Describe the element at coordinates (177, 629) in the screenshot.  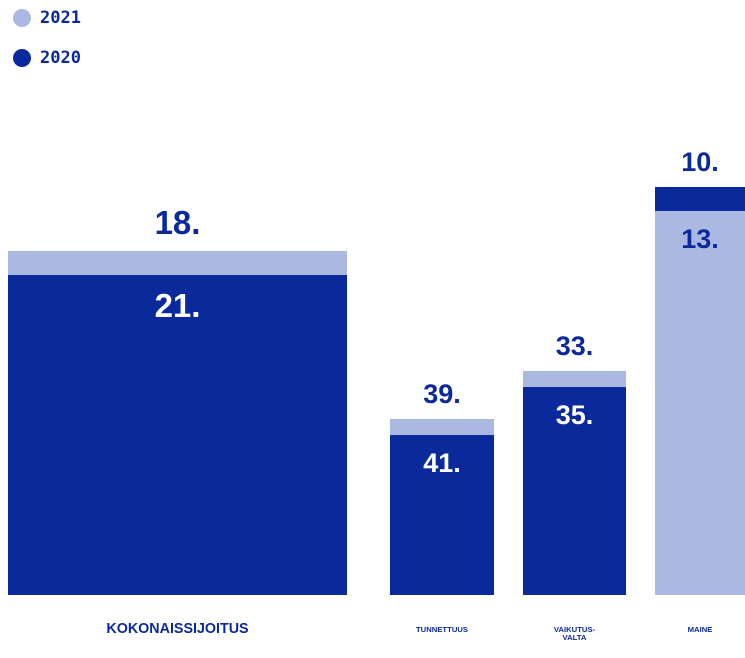
I see `x-tick-label: KOKONAISSIJOITUS` at that location.